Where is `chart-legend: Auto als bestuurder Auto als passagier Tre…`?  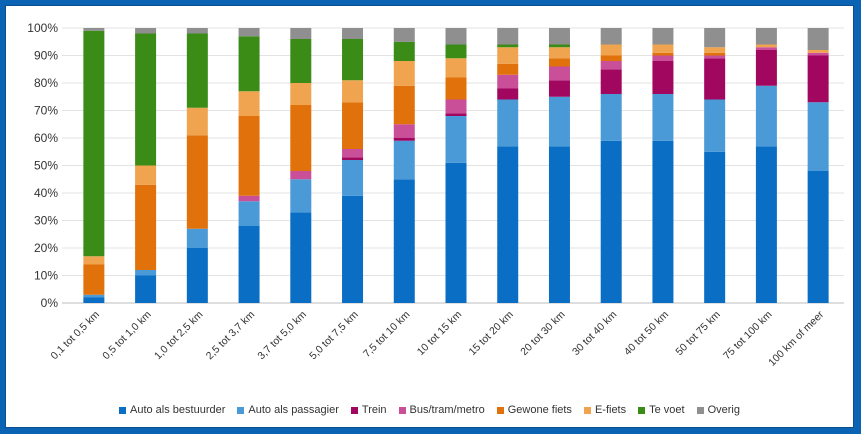
chart-legend: Auto als bestuurder Auto als passagier Tre… is located at coordinates (429, 410).